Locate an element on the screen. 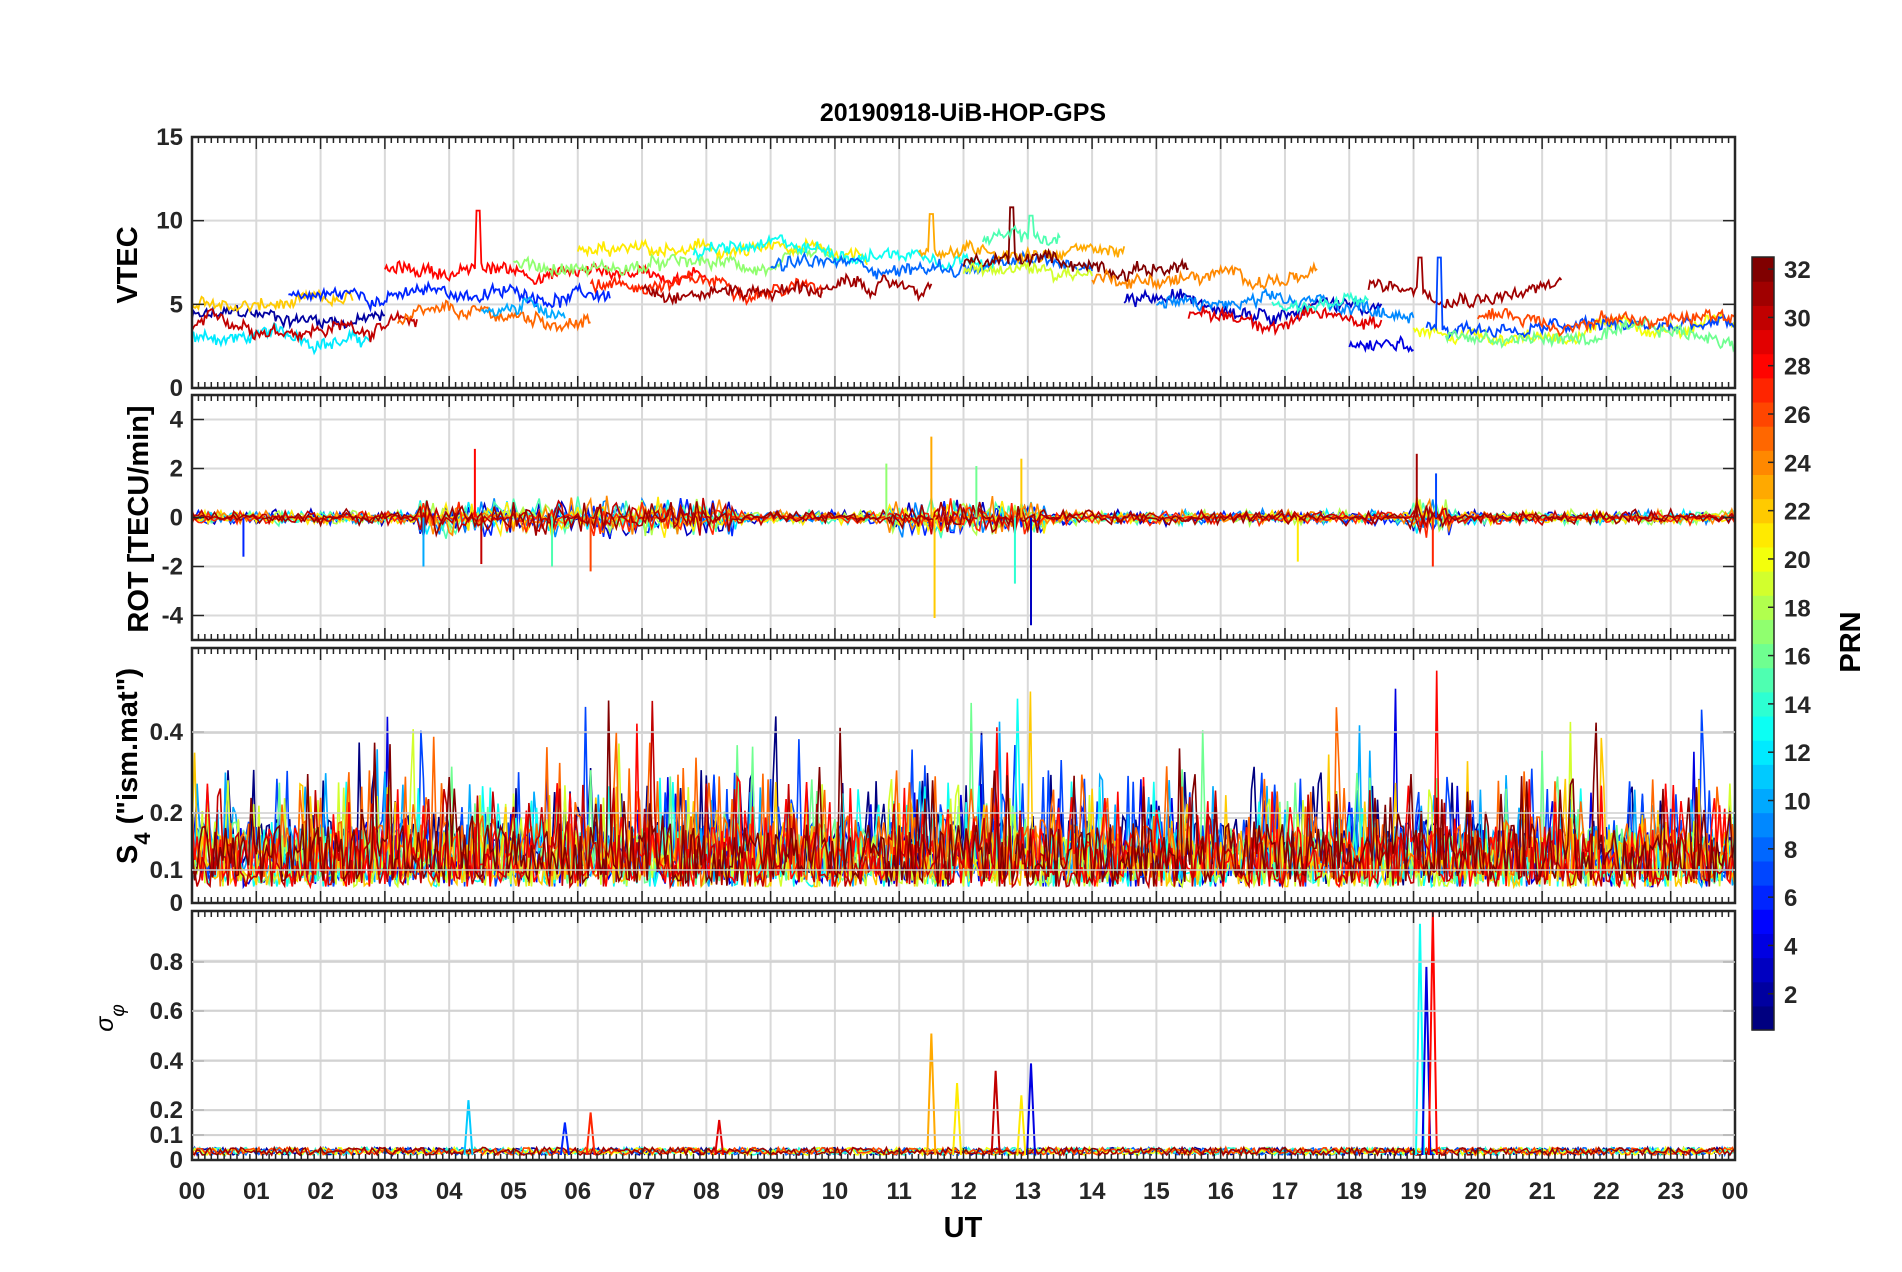 The height and width of the screenshot is (1272, 1902). colorbar-tick-label: 26 is located at coordinates (1797, 415).